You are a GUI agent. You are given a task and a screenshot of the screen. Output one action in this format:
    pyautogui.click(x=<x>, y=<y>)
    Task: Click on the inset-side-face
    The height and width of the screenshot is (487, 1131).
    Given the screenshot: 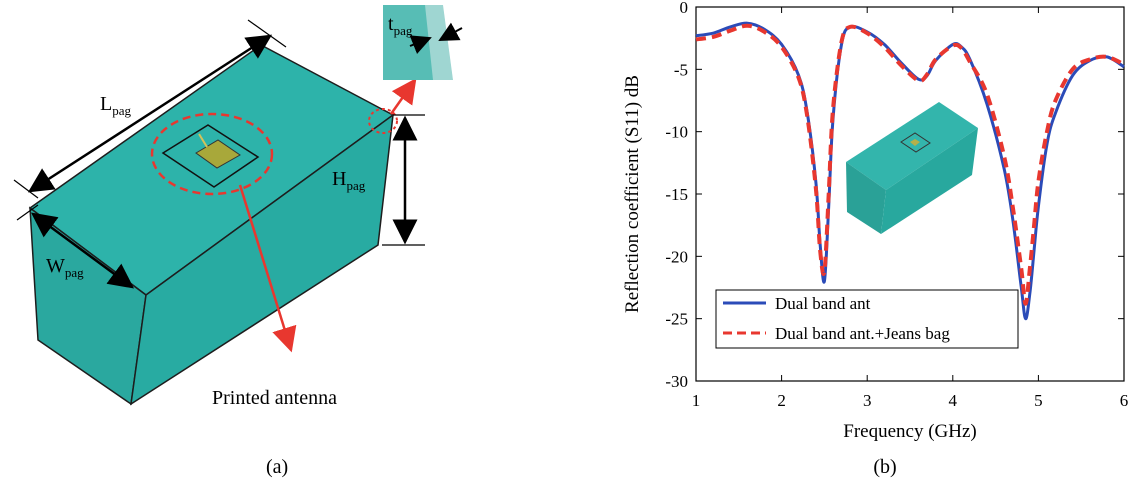 What is the action you would take?
    pyautogui.click(x=929, y=181)
    